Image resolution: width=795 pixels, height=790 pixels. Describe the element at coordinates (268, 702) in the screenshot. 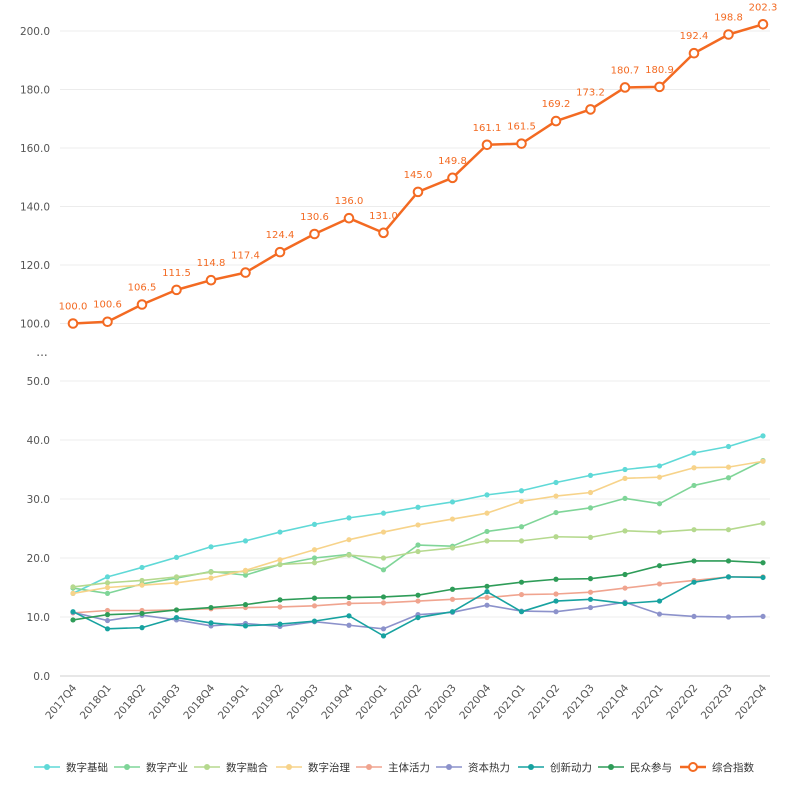

I see `x-tick-label: 2019Q2` at that location.